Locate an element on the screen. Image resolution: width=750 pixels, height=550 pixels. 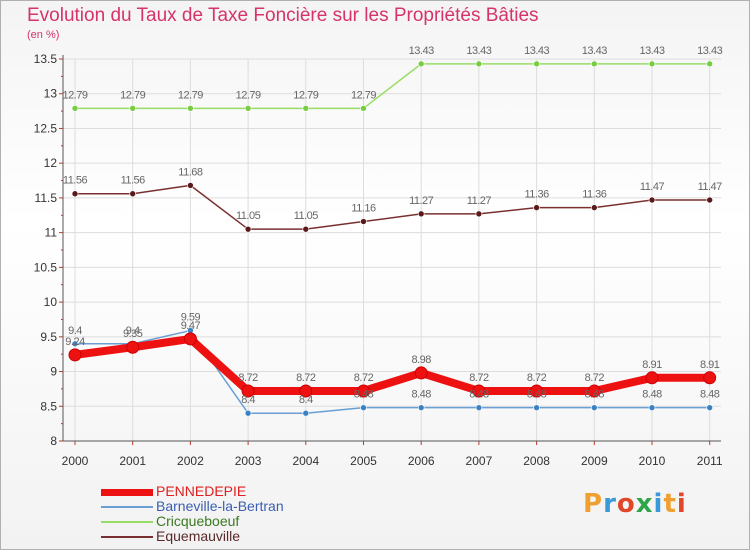
x-tick-label: 2005 is located at coordinates (363, 461).